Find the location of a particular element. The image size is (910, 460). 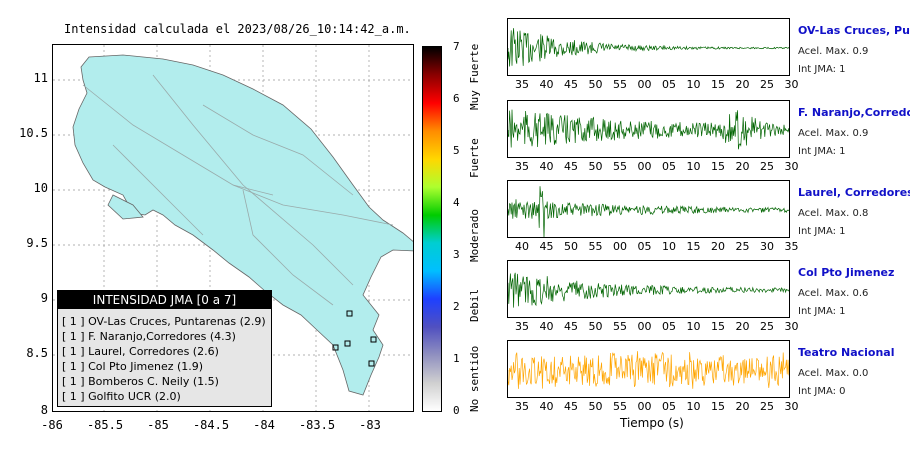

x-tick: -83.5 is located at coordinates (317, 425).